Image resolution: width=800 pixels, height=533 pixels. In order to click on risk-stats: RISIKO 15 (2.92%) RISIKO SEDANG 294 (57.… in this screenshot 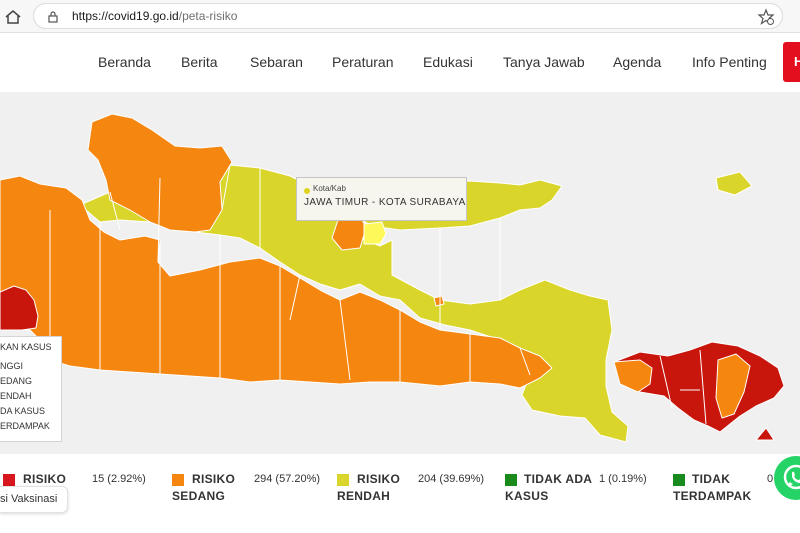, I will do `click(400, 493)`.